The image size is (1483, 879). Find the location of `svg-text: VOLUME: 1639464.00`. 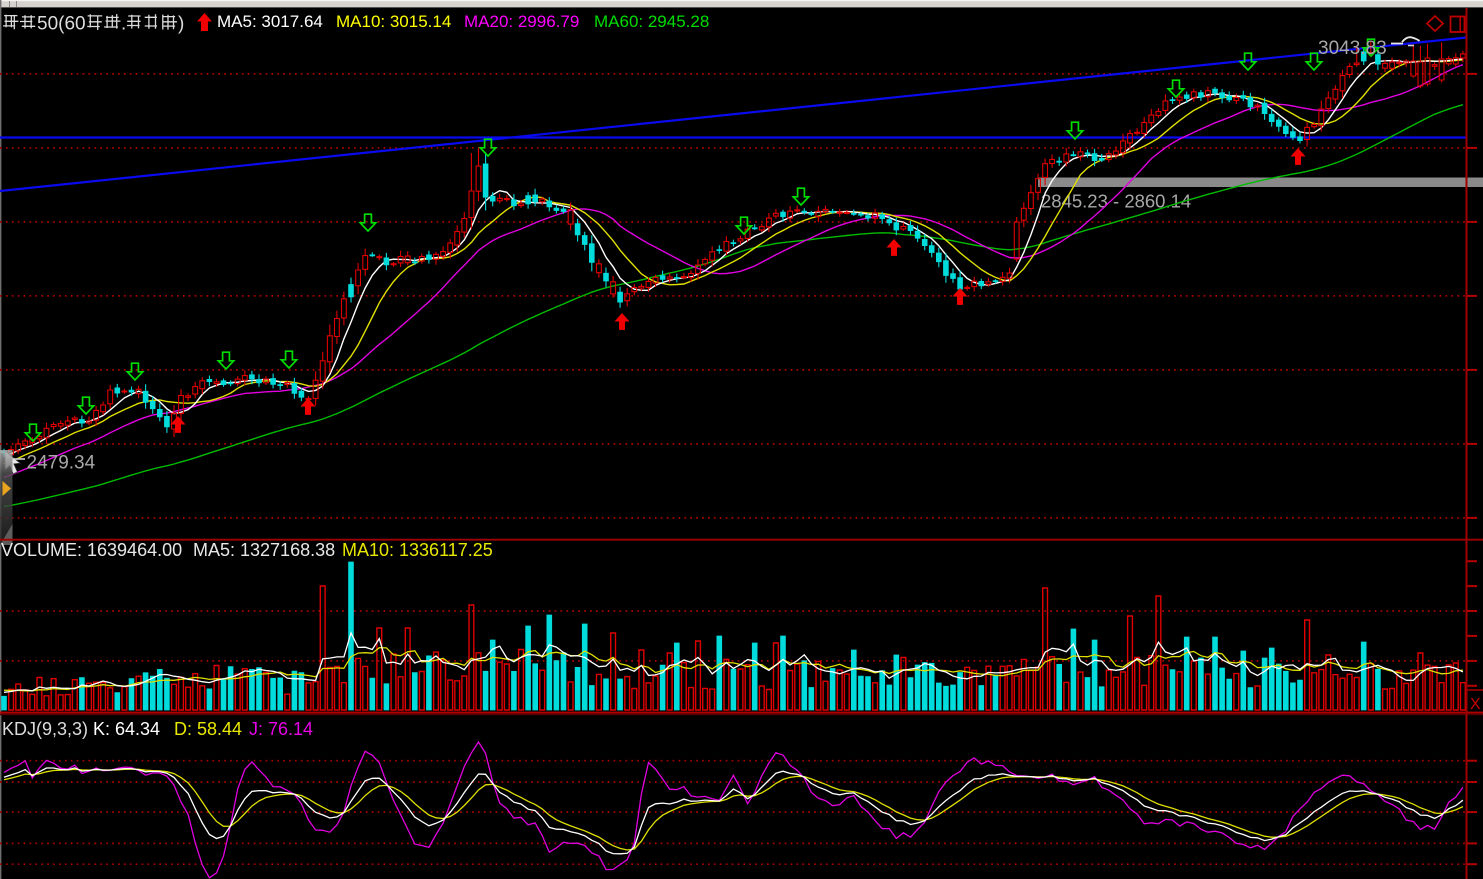

svg-text: VOLUME: 1639464.00 is located at coordinates (91, 550).